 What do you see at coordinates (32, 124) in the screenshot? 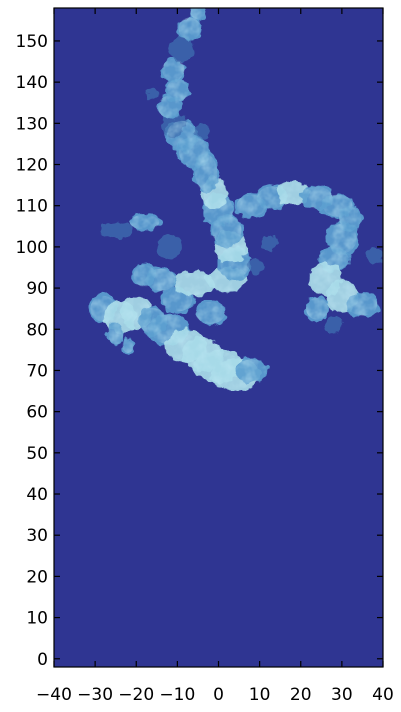
I see `y-tick-label: 130` at bounding box center [32, 124].